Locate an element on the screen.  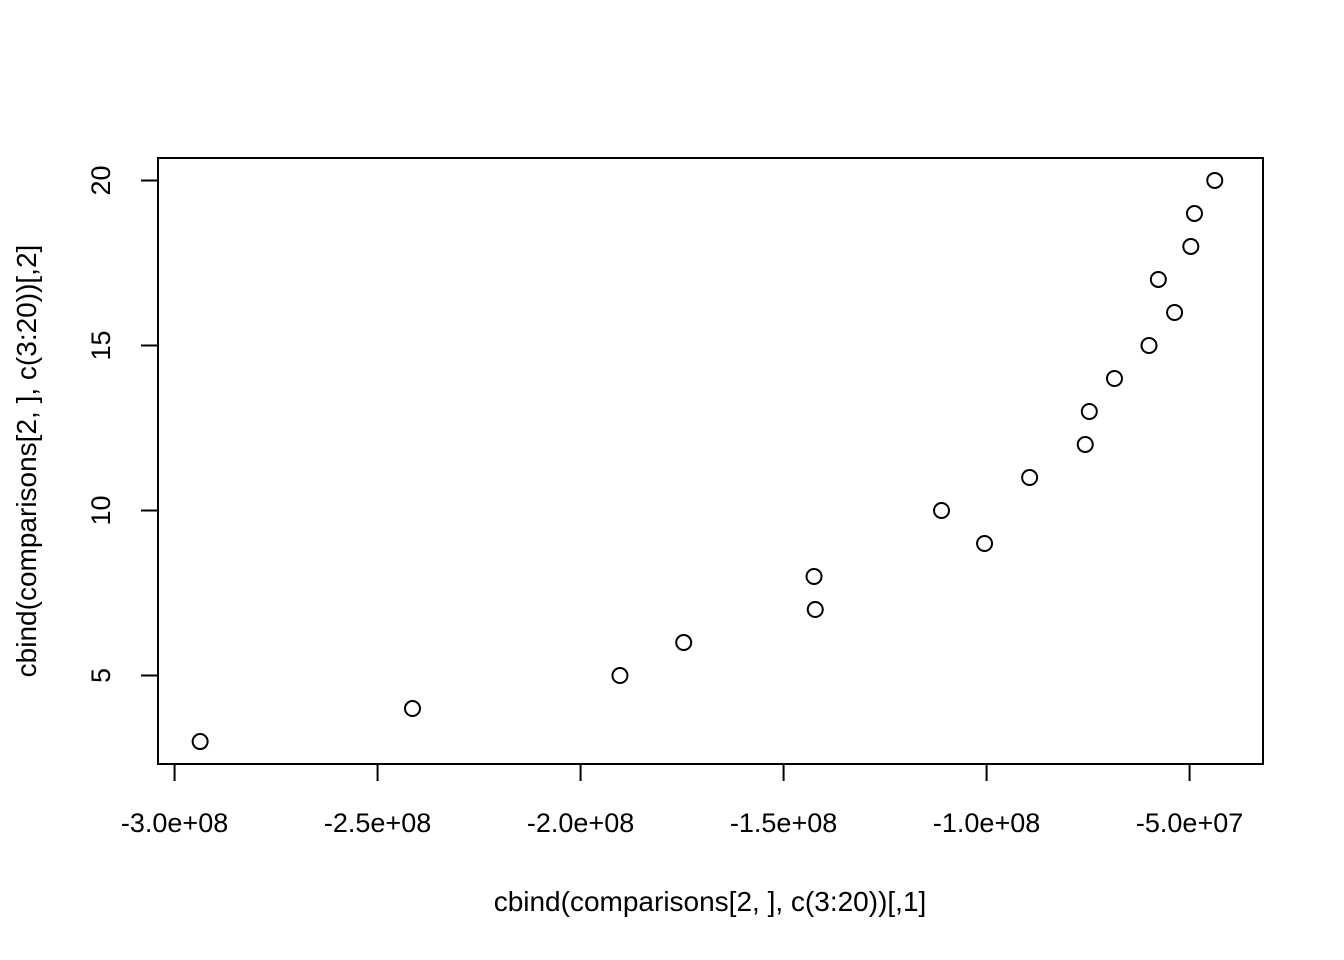
y-tick-label: 20 is located at coordinates (101, 180).